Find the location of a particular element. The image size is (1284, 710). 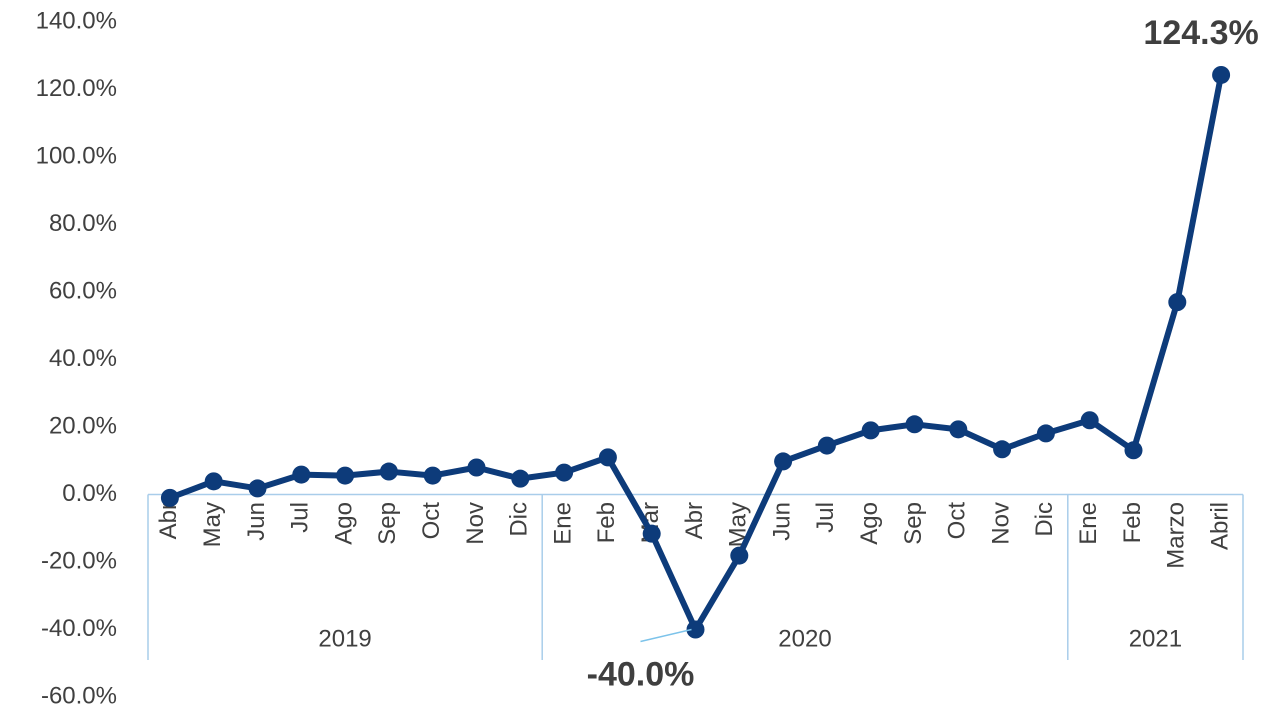

y-tick-label: 140.0% is located at coordinates (76, 20).